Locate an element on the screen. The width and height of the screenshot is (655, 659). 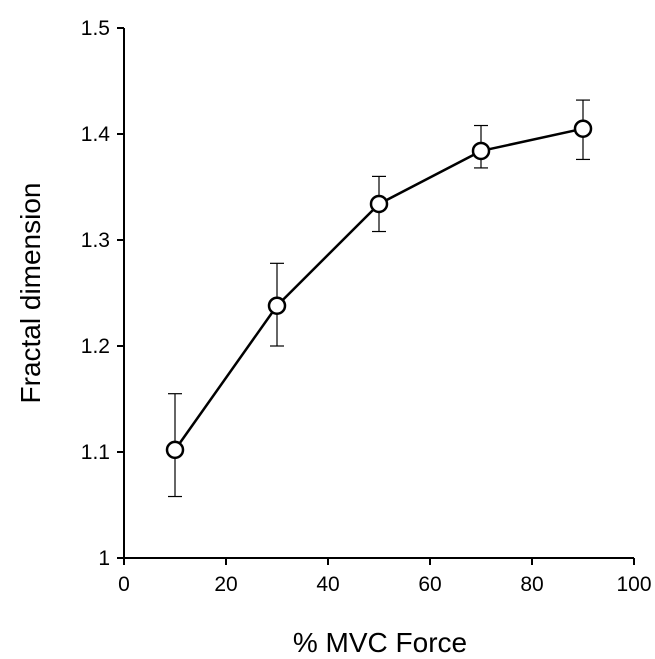
y-tick-label: 1.2 is located at coordinates (95, 346).